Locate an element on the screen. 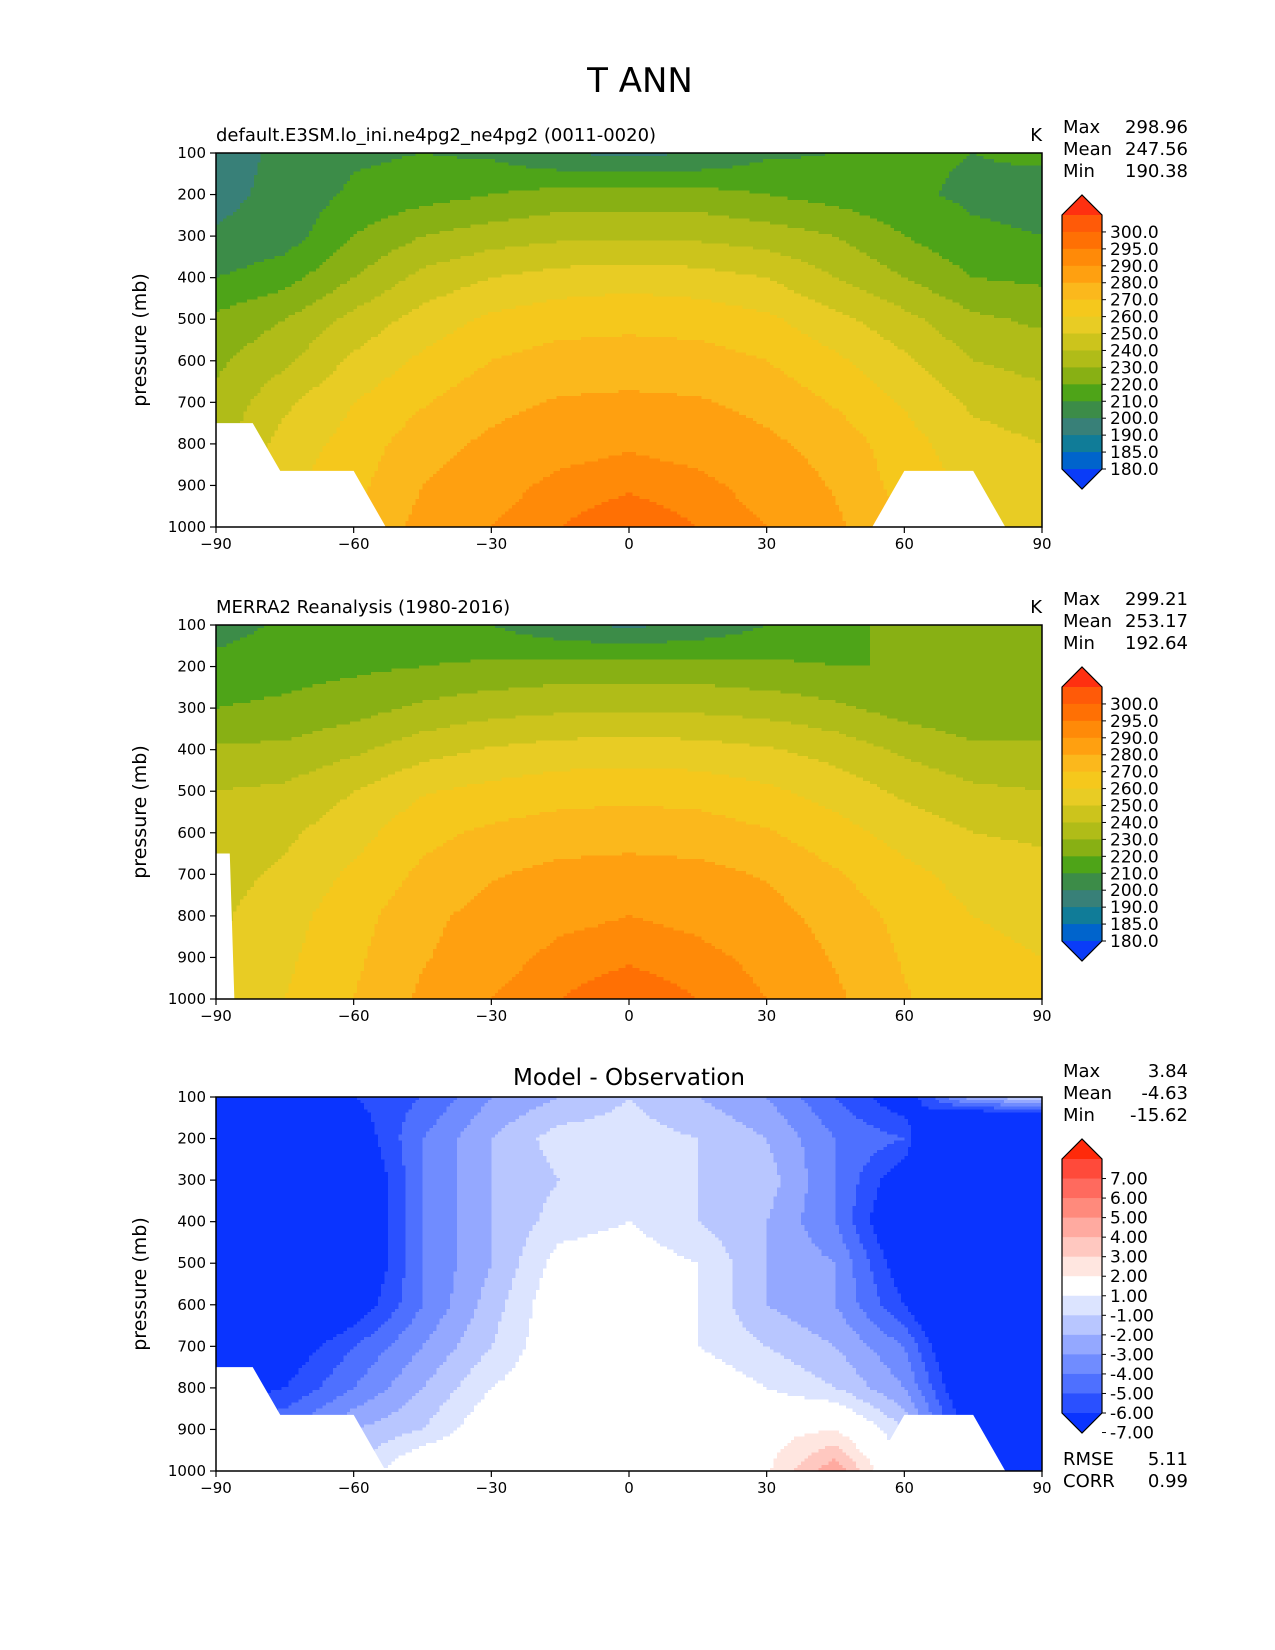 The height and width of the screenshot is (1650, 1275). y-tick-label: 900 is located at coordinates (191, 1429).